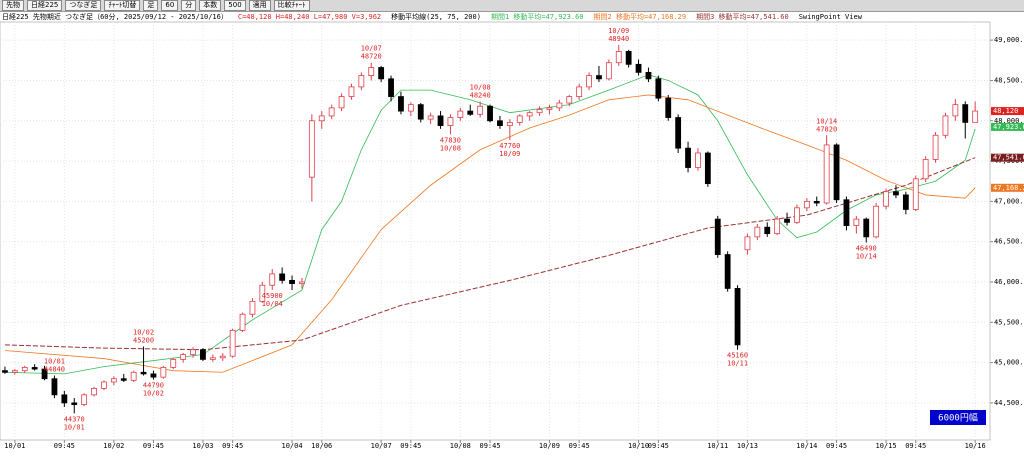 Image resolution: width=1024 pixels, height=456 pixels. What do you see at coordinates (1009, 403) in the screenshot?
I see `y-tick-label: 44,500.` at bounding box center [1009, 403].